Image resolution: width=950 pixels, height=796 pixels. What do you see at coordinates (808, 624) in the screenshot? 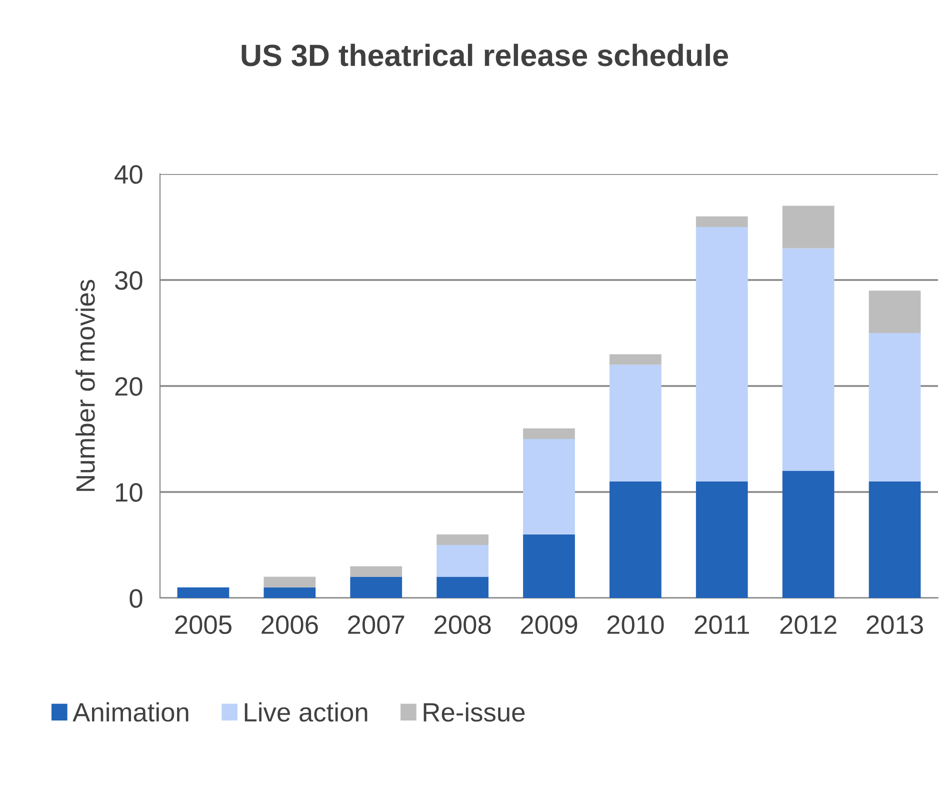
I see `x-tick-label: 2012` at bounding box center [808, 624].